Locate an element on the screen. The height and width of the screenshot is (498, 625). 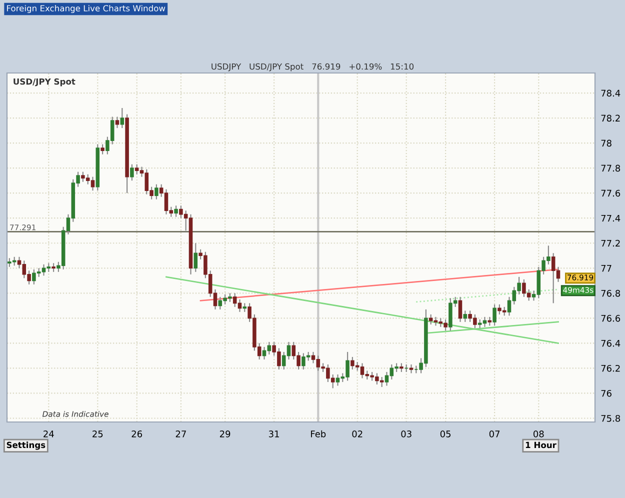
x-tick-label: 26 is located at coordinates (137, 434).